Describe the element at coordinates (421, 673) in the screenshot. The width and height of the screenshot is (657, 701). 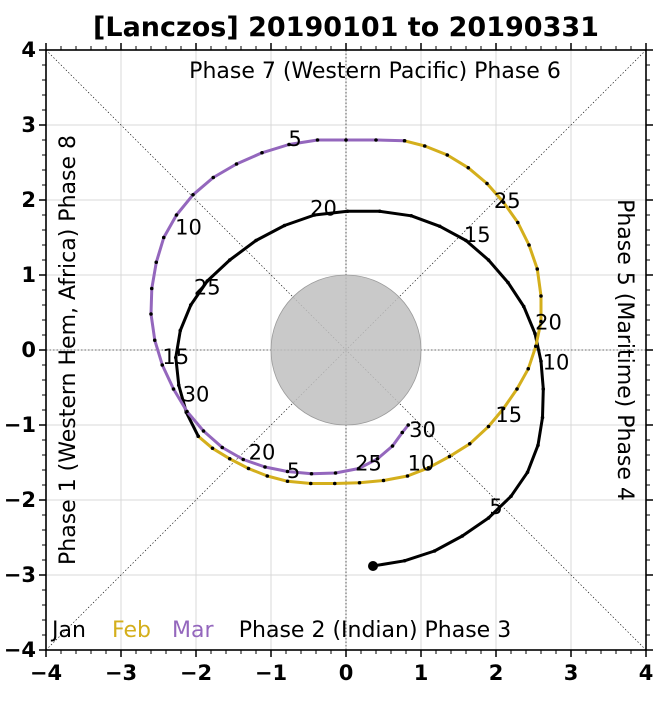
I see `x-tick-label: 1` at that location.